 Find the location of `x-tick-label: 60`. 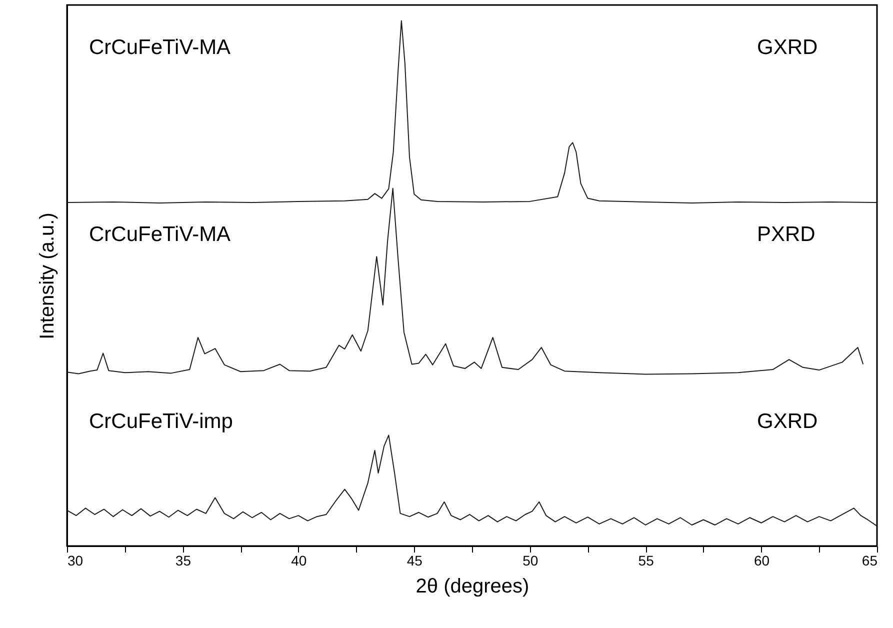

x-tick-label: 60 is located at coordinates (762, 560).